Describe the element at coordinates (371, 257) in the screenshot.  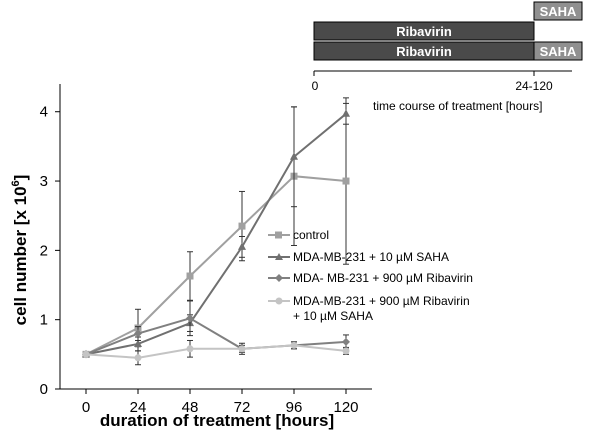
I see `legend-label-saha: MDA-MB-231 + 10 µM SAHA` at that location.